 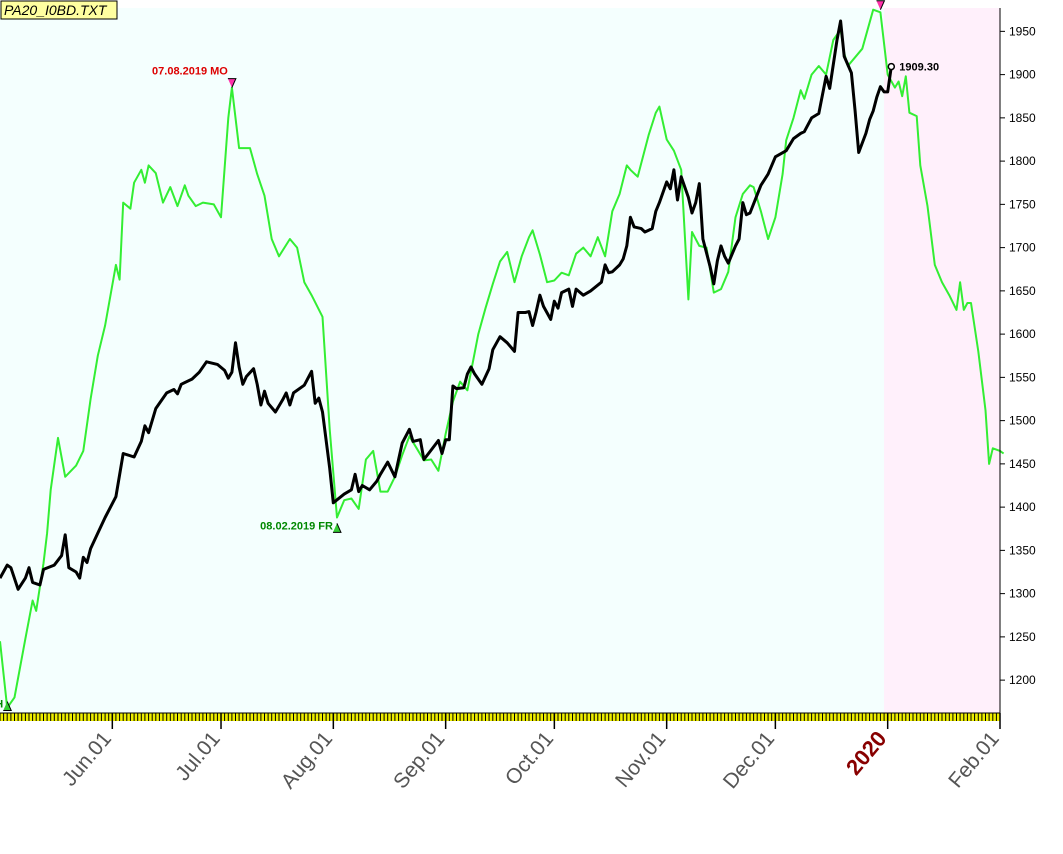 I want to click on x-month-label: Dec.01, so click(x=749, y=760).